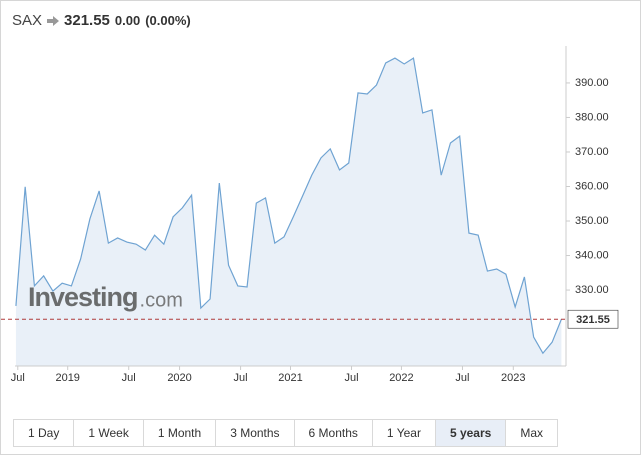  What do you see at coordinates (404, 433) in the screenshot?
I see `range-button: 1 Year` at bounding box center [404, 433].